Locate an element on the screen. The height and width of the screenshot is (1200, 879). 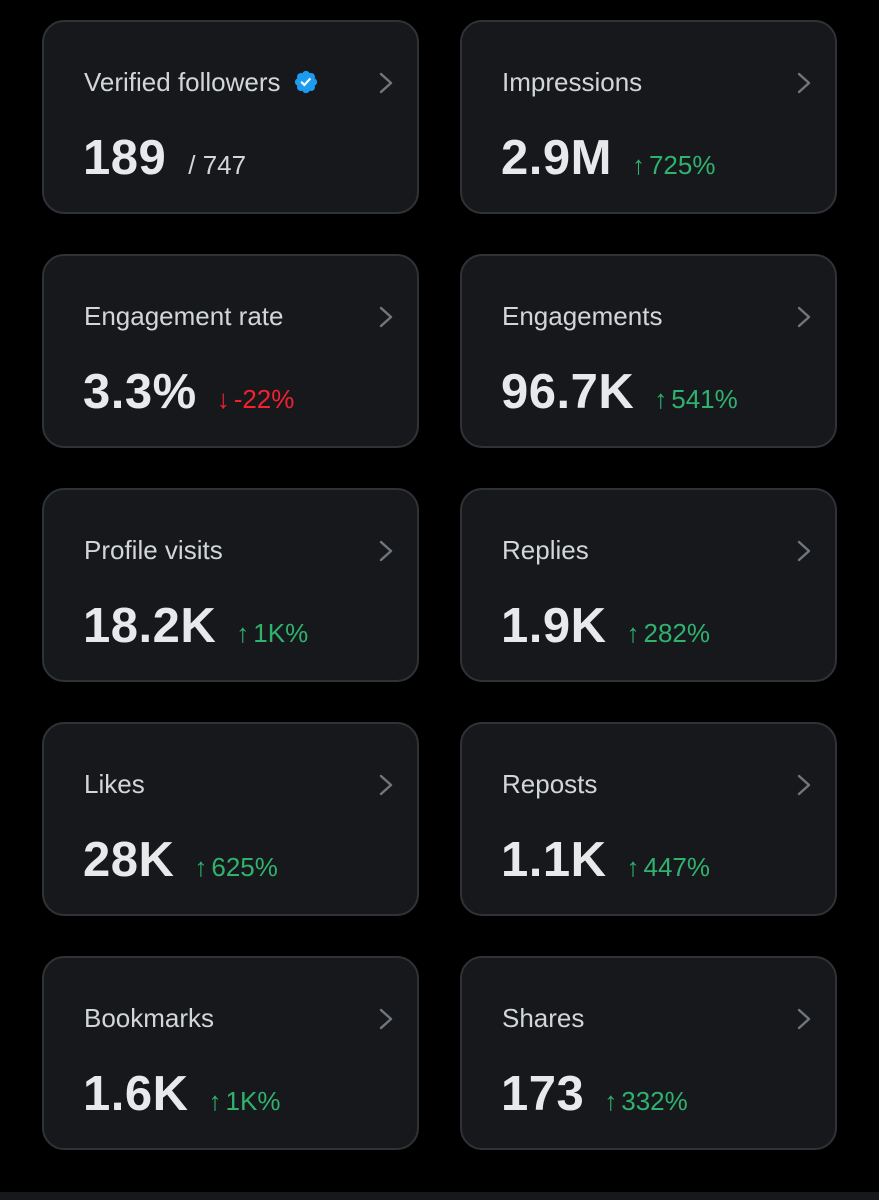
verified-badge-icon is located at coordinates (305, 82).